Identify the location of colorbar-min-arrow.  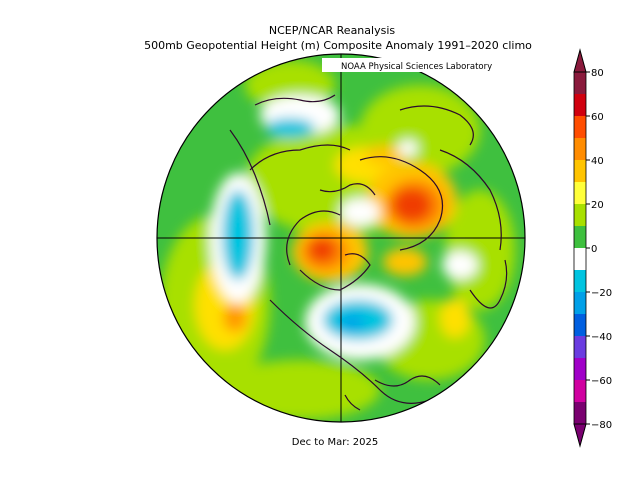
(580, 435).